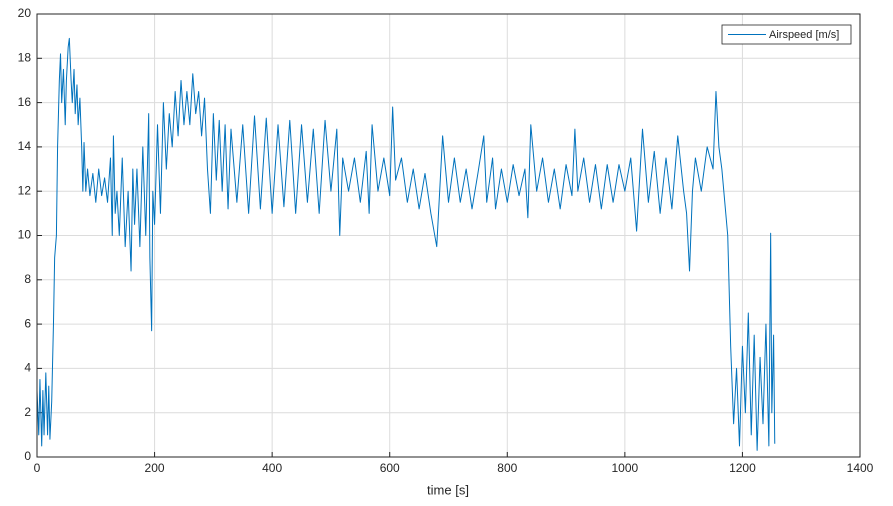 The height and width of the screenshot is (506, 893). What do you see at coordinates (25, 146) in the screenshot?
I see `y-tick-label: 14` at bounding box center [25, 146].